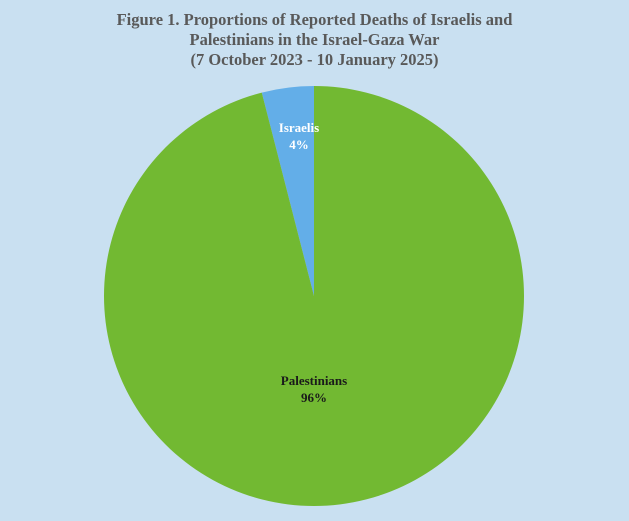  What do you see at coordinates (287, 191) in the screenshot?
I see `pie-slice-israelis` at bounding box center [287, 191].